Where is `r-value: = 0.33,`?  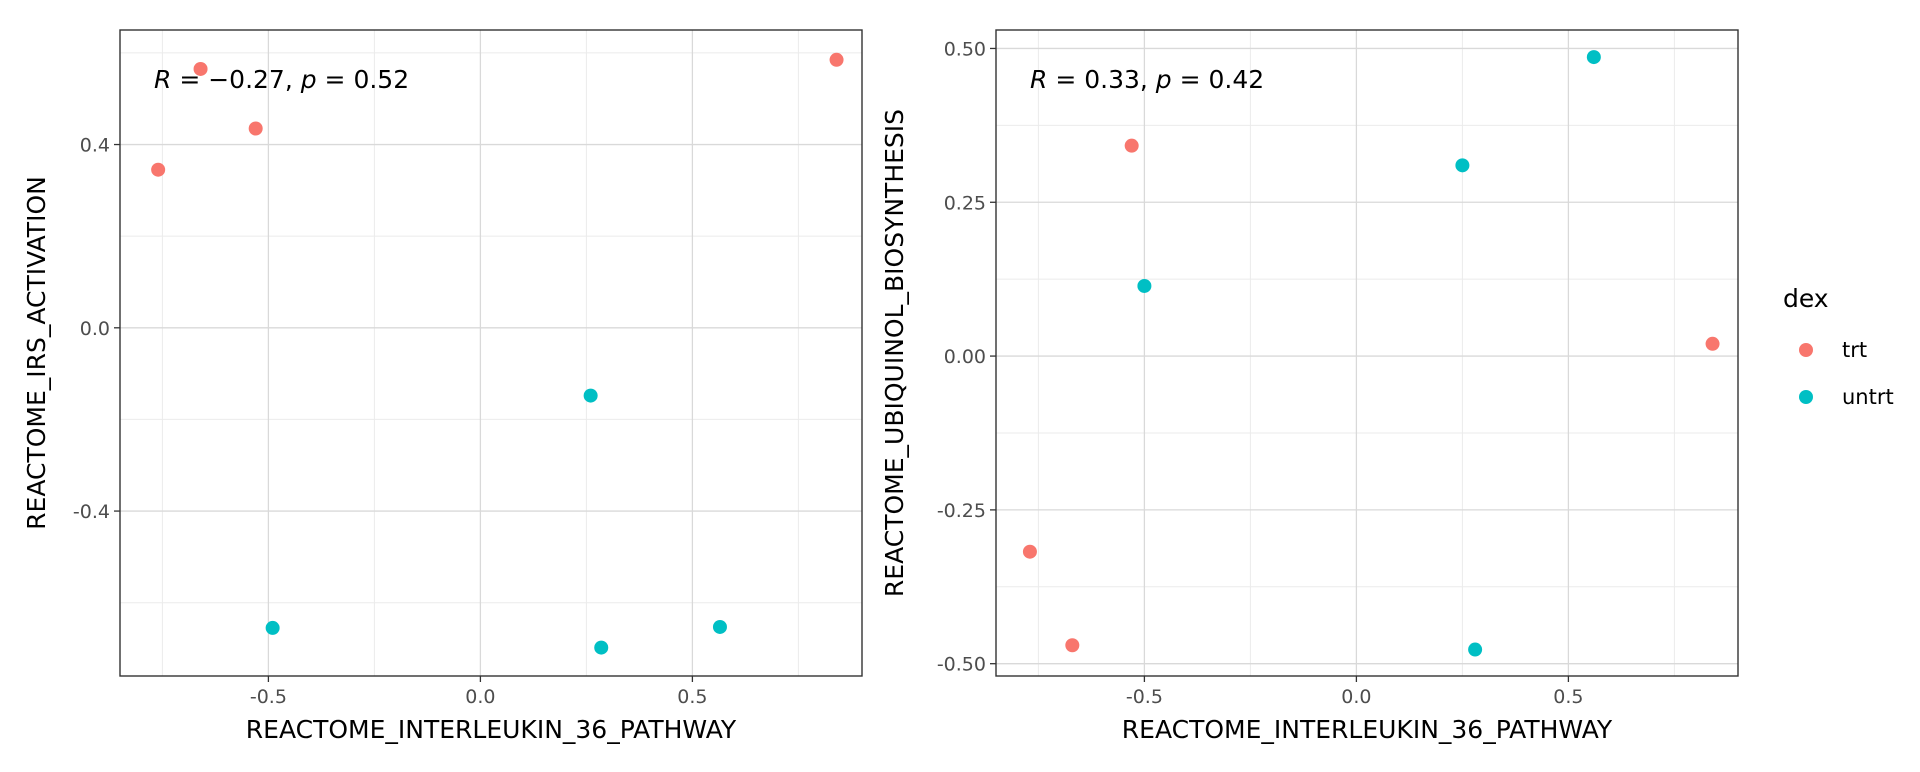 r-value: = 0.33, is located at coordinates (1101, 79).